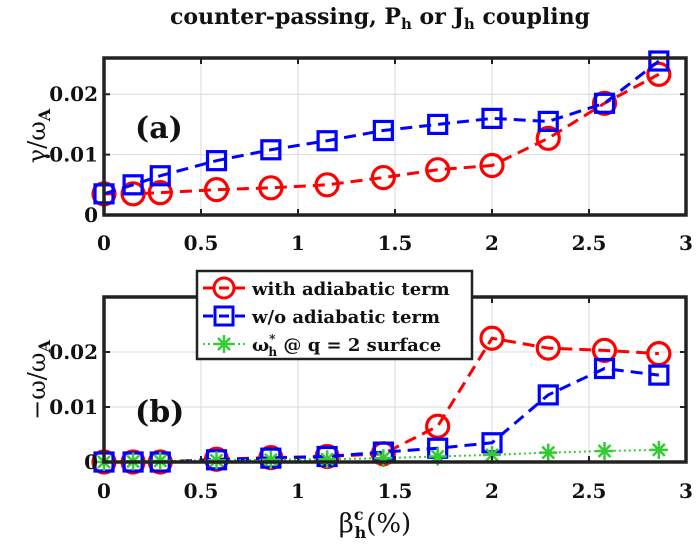 Image resolution: width=700 pixels, height=546 pixels. Describe the element at coordinates (159, 128) in the screenshot. I see `panel-a-label: (a)` at that location.